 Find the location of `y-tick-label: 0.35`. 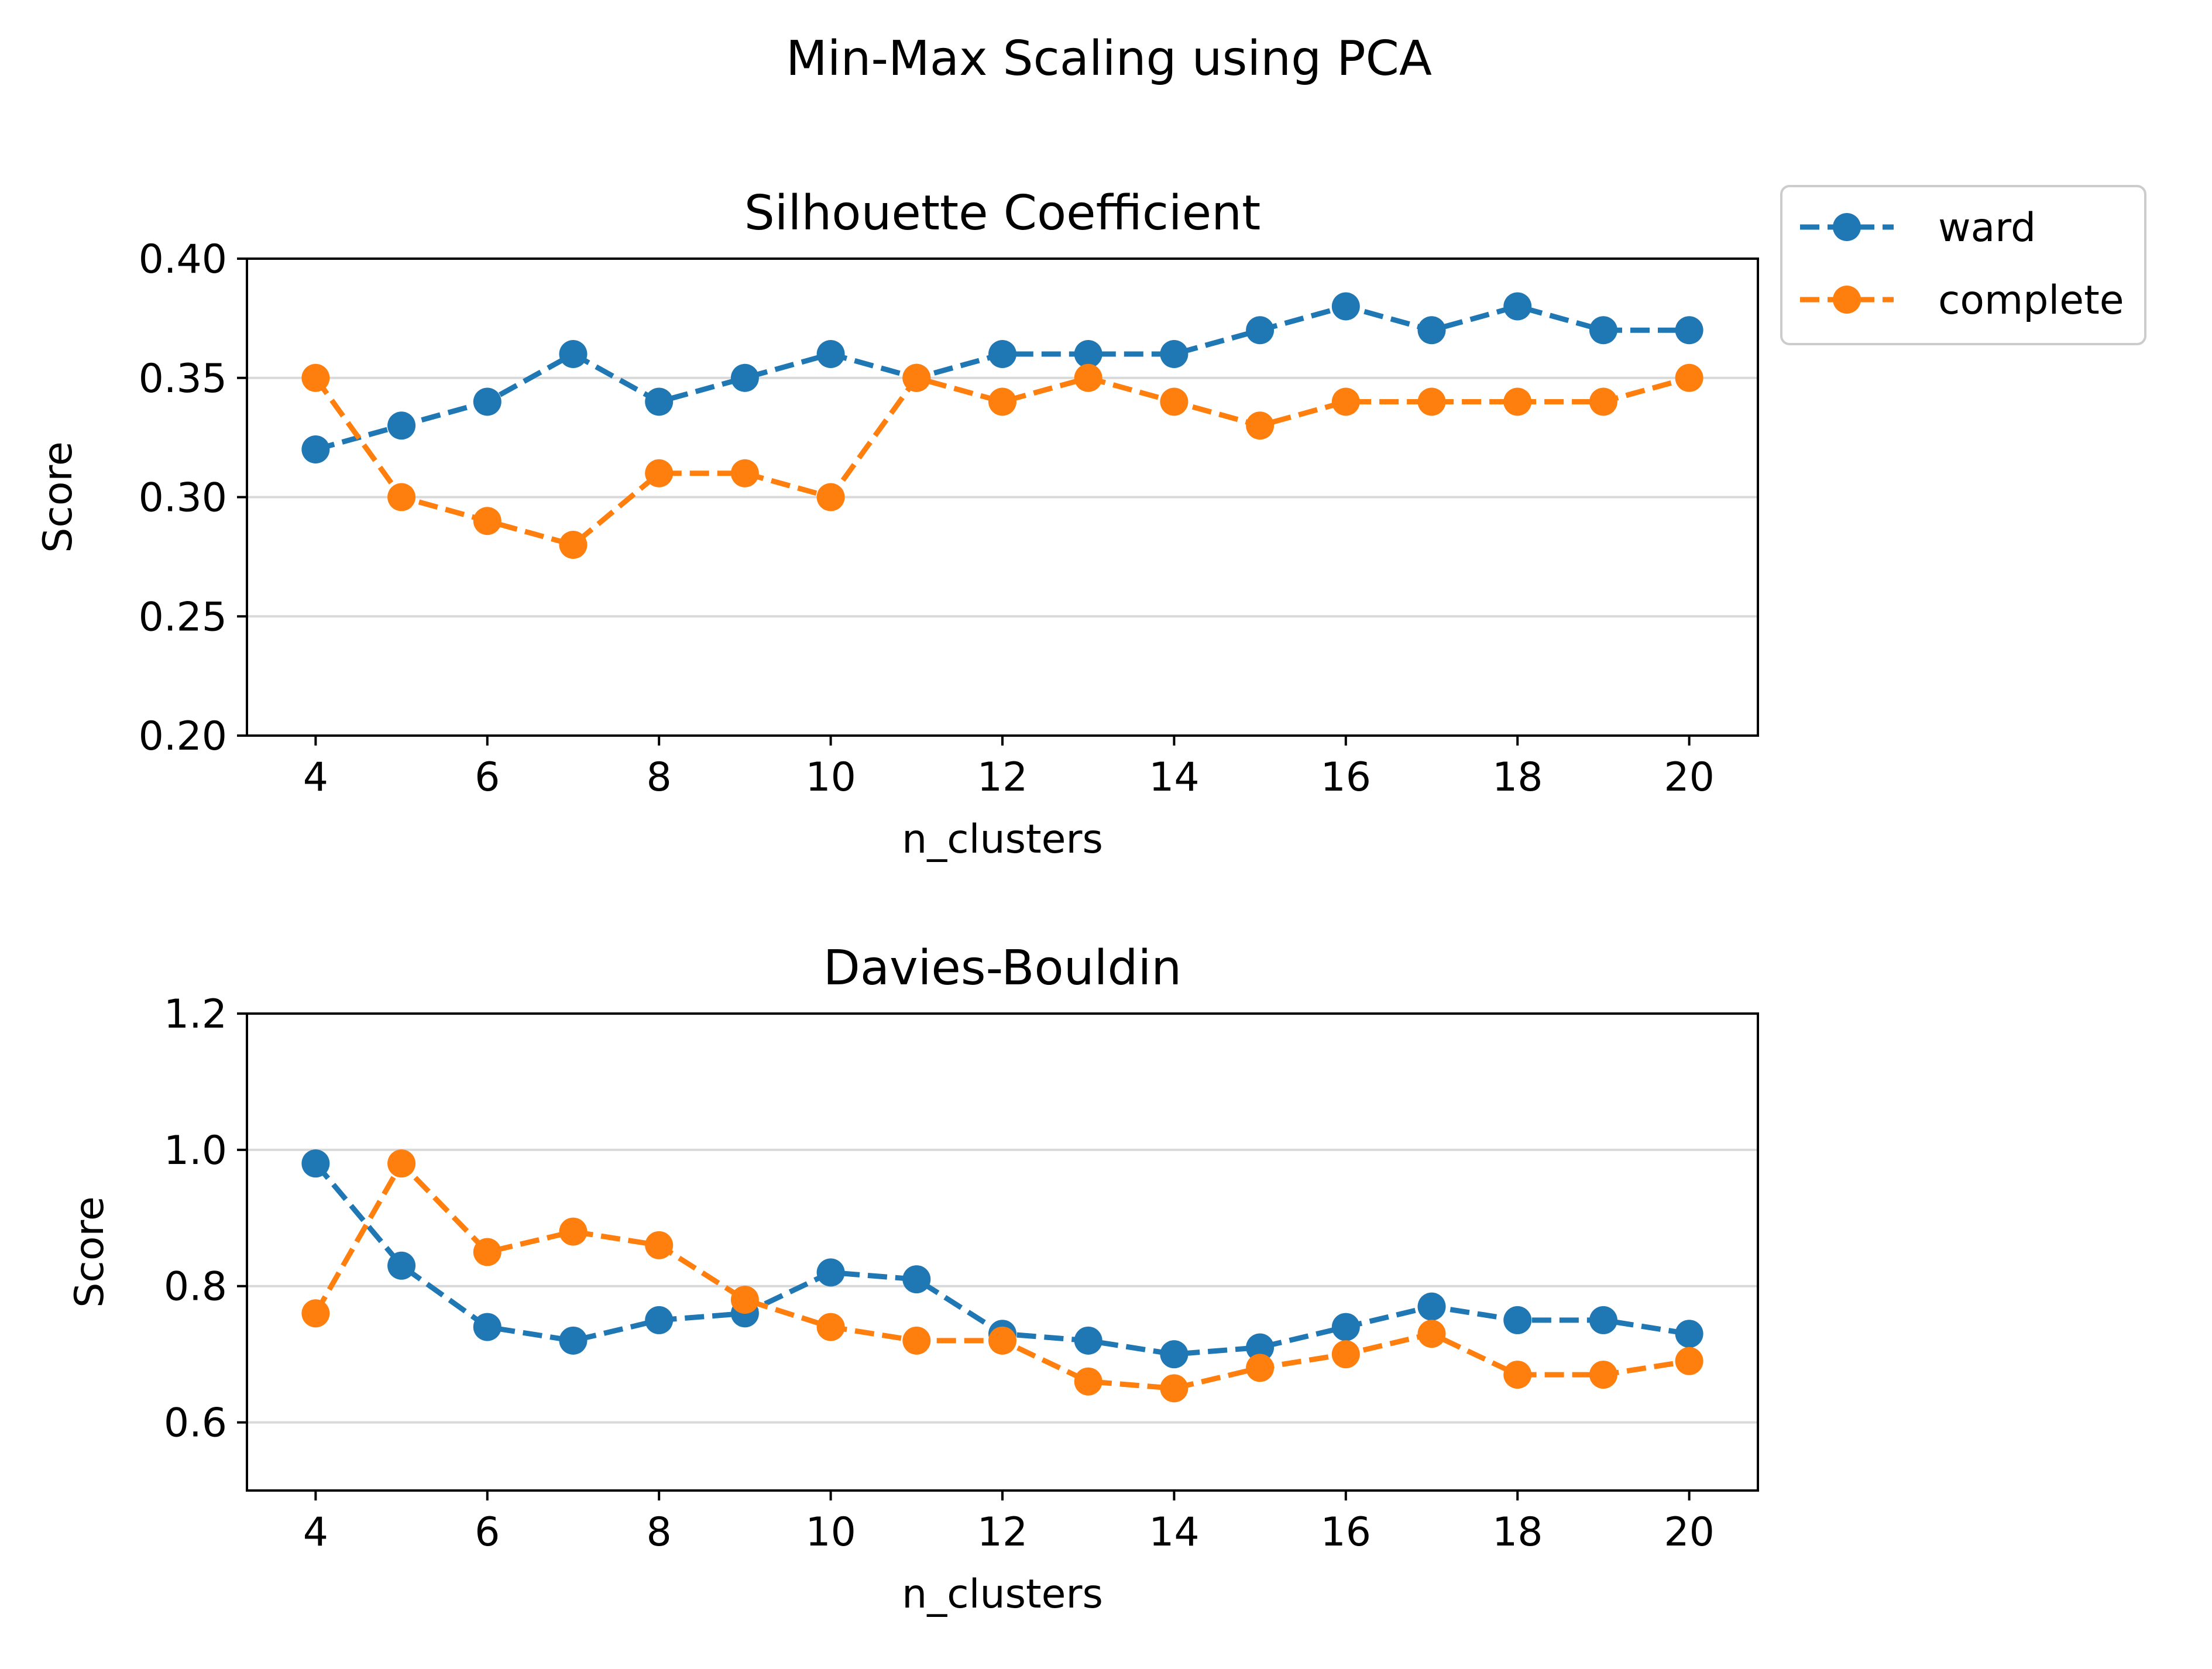

y-tick-label: 0.35 is located at coordinates (183, 379).